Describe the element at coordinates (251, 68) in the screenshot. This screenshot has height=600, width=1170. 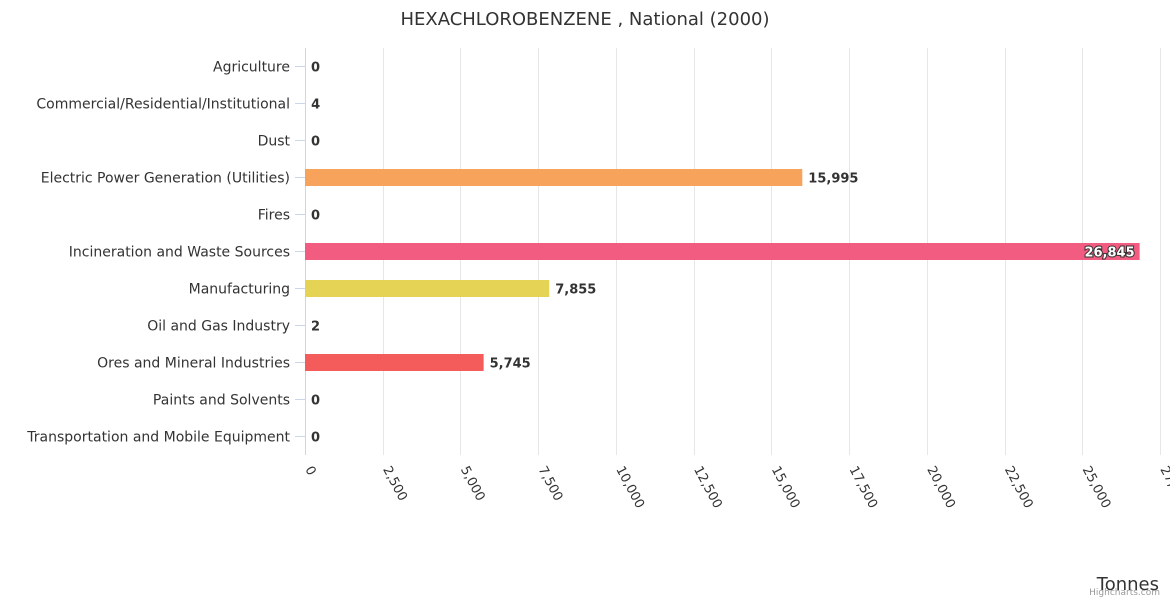
I see `category-label: Agriculture` at that location.